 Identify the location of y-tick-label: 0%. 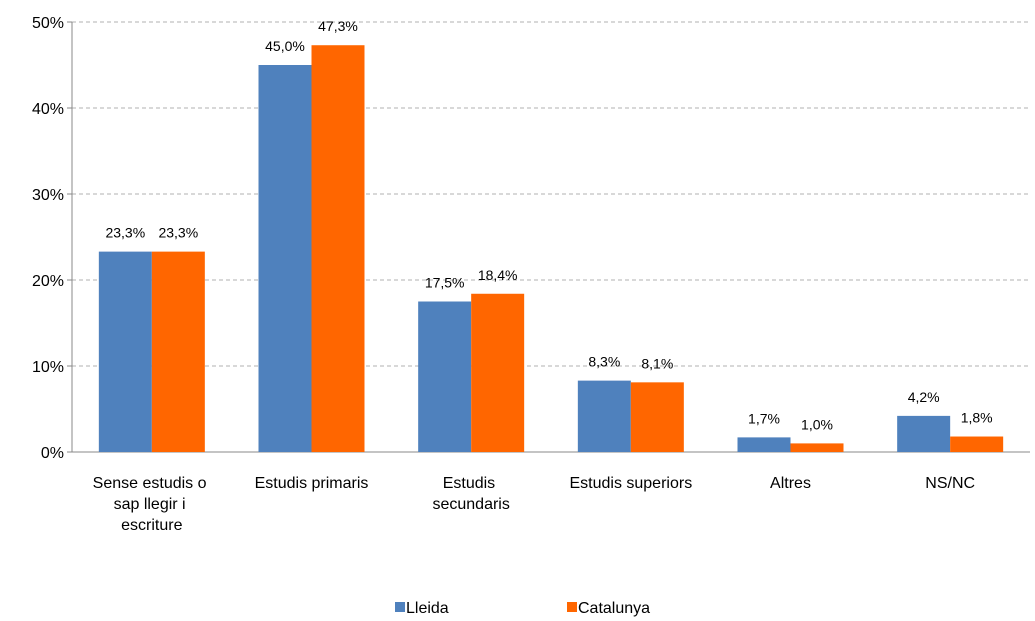
(52, 453).